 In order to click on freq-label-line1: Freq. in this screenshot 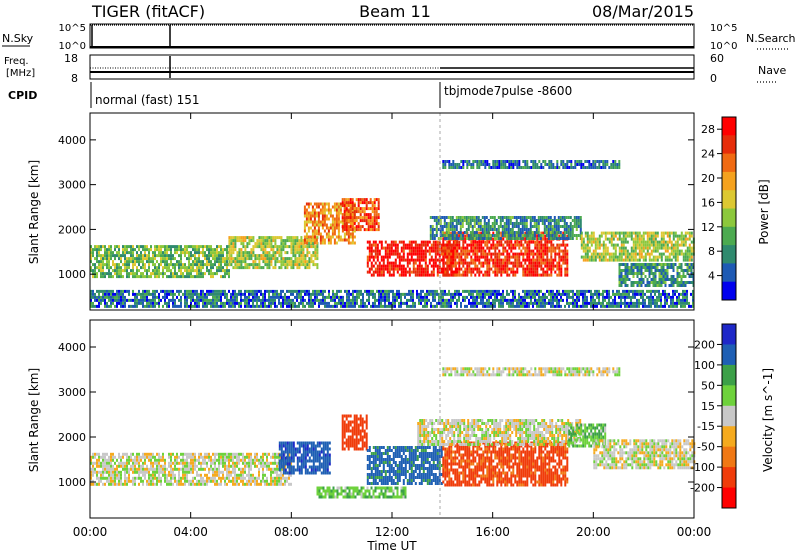, I will do `click(16, 61)`.